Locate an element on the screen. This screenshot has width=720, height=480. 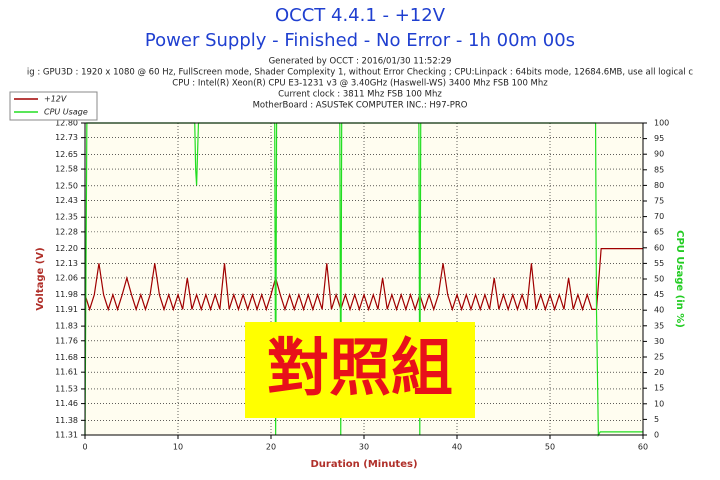
y-tick-label: 12.28 is located at coordinates (66, 231).